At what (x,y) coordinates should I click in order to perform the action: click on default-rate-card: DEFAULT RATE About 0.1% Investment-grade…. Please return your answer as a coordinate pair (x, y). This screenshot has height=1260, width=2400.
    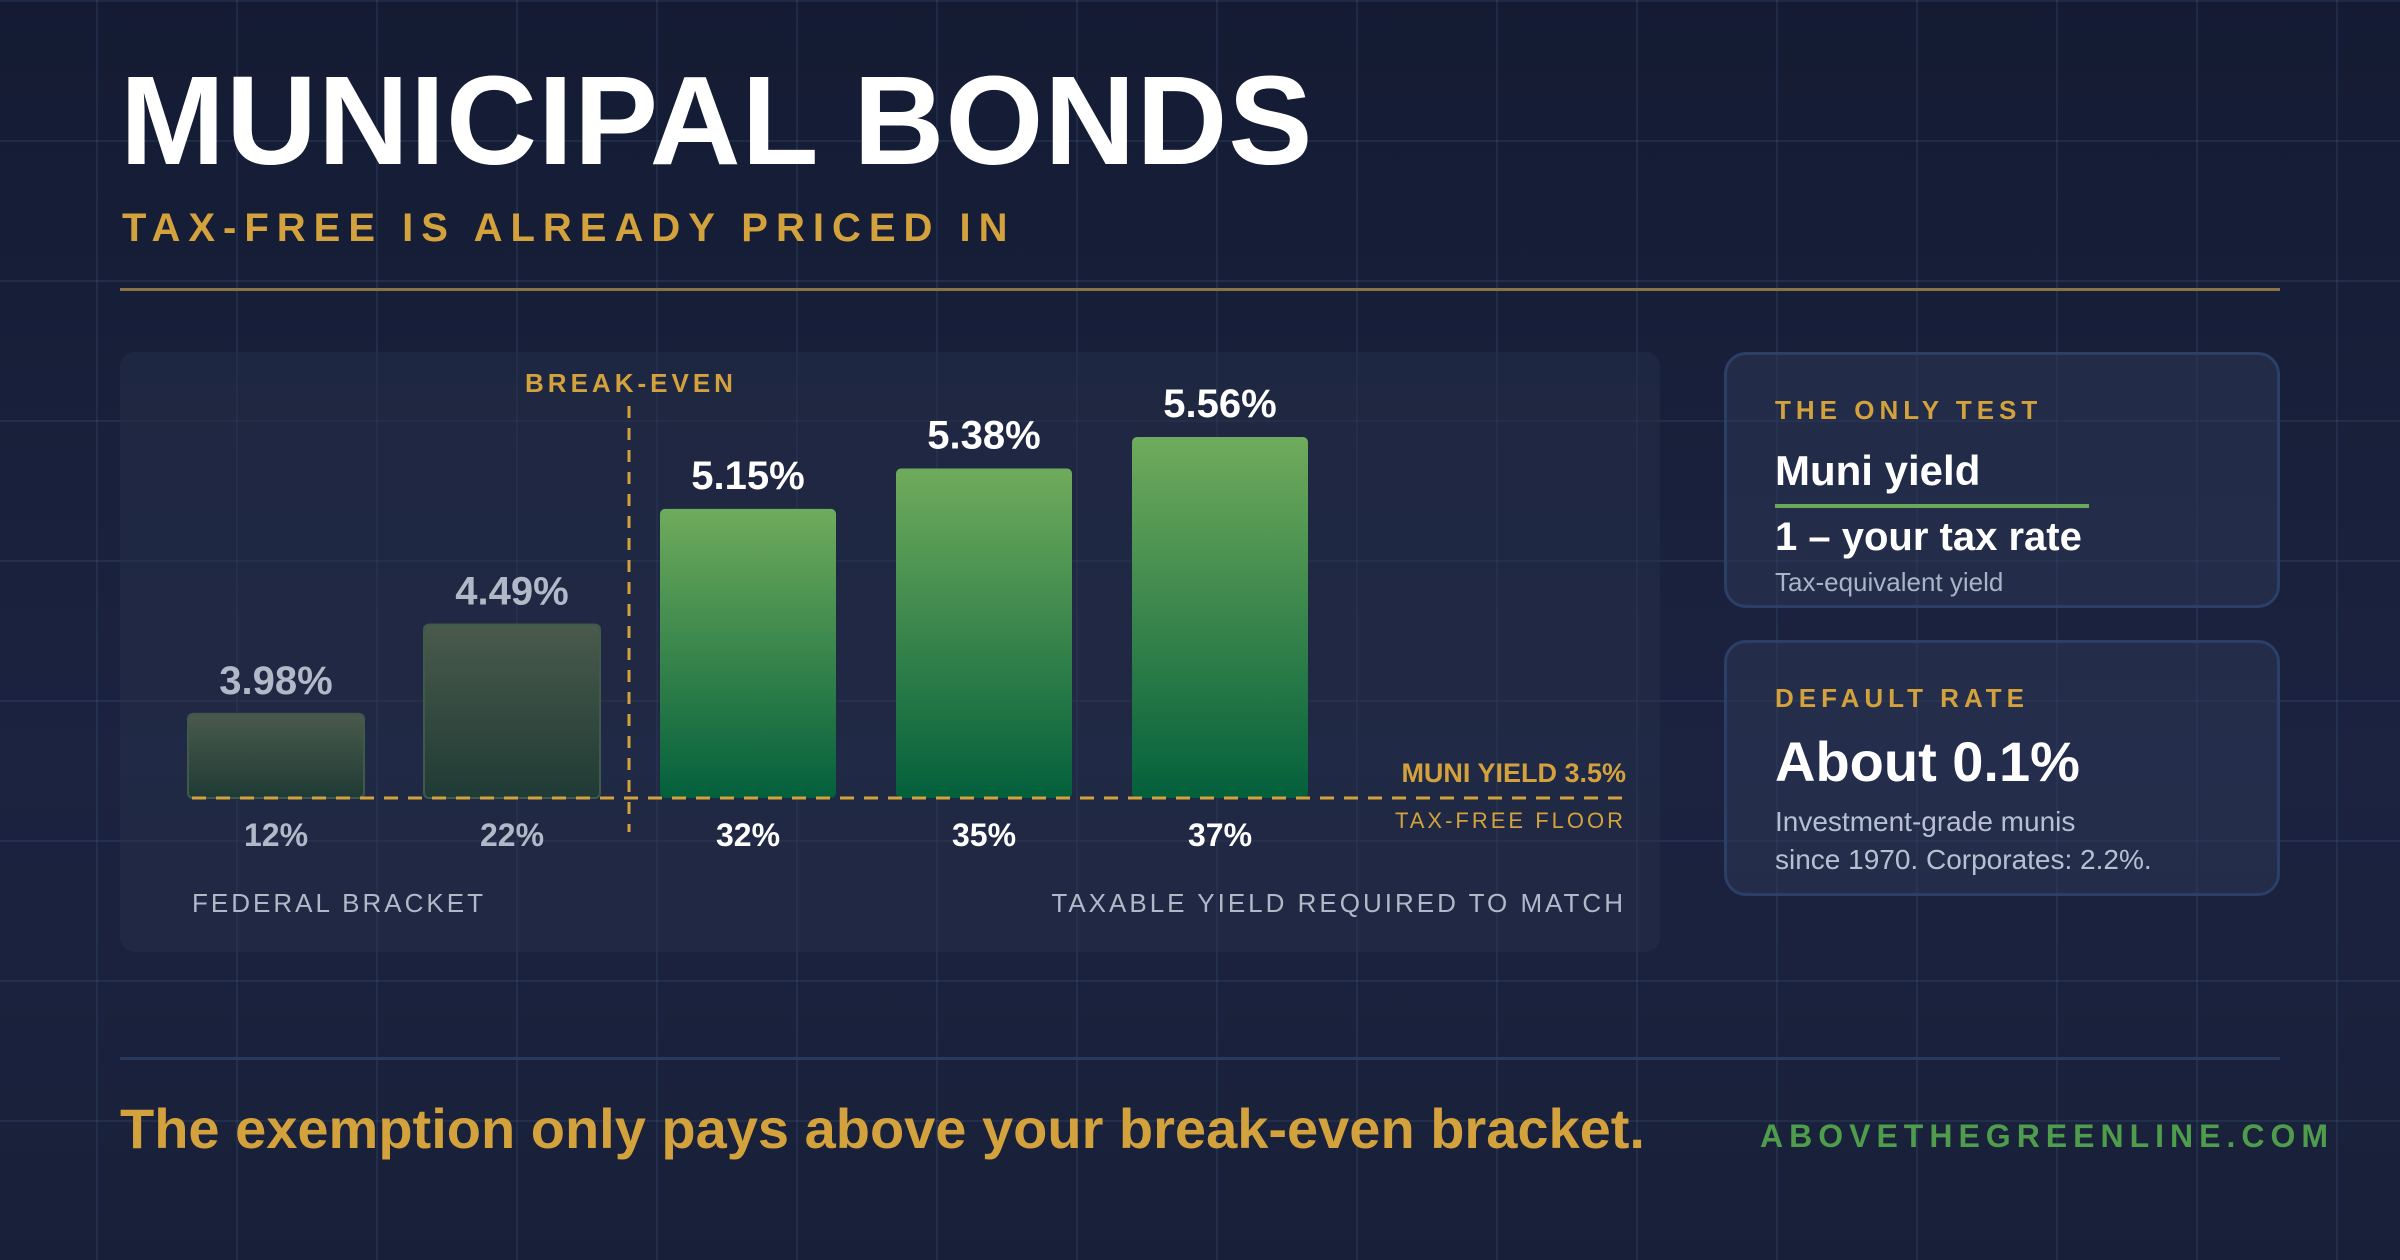
    Looking at the image, I should click on (2002, 768).